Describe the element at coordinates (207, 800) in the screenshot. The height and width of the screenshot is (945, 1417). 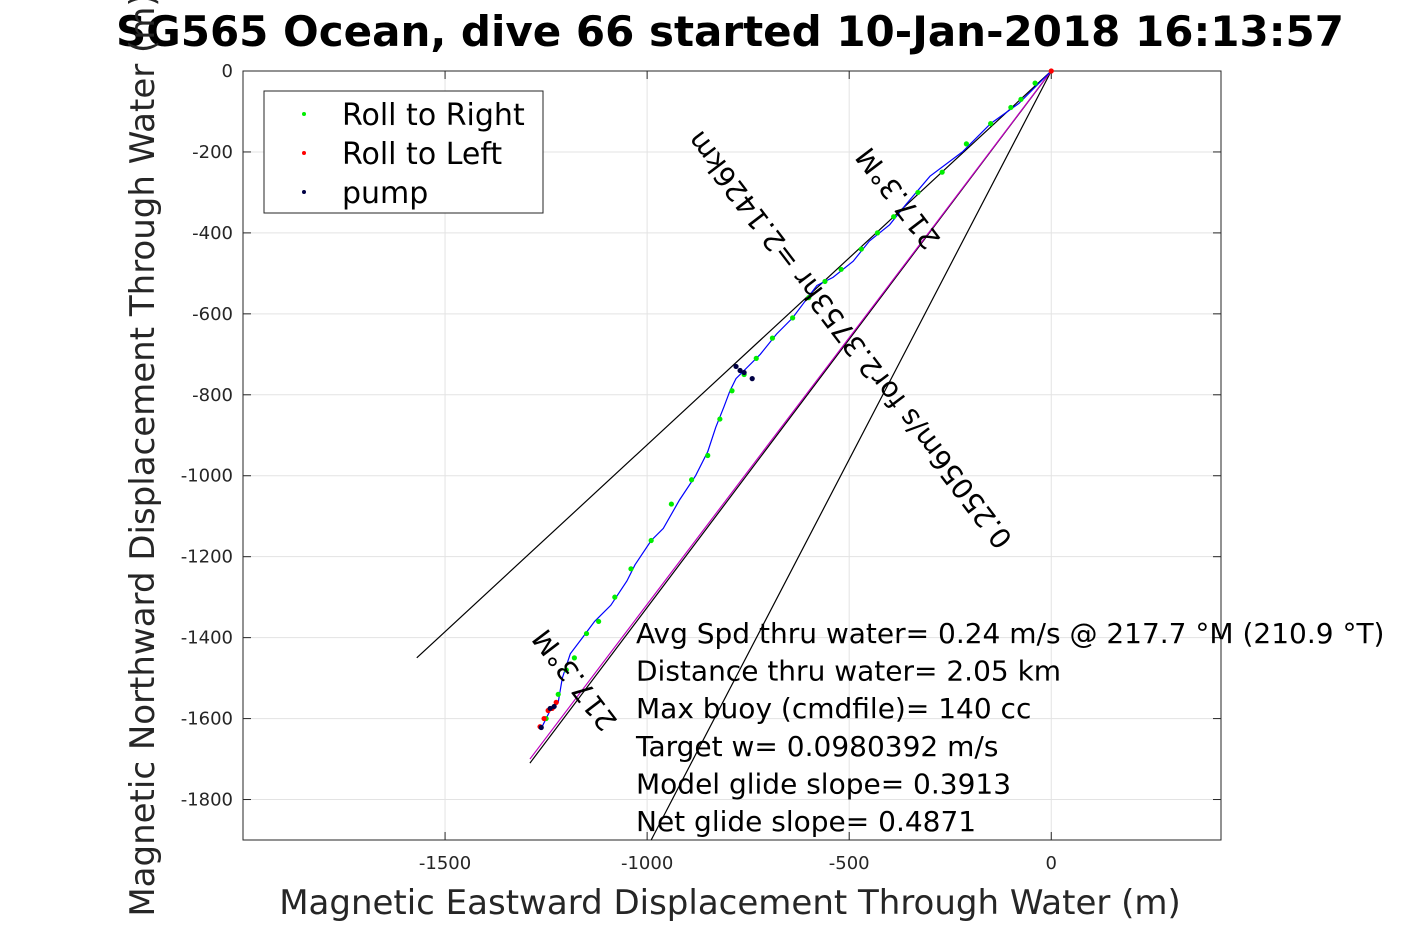
I see `y-tick-label: -1800` at that location.